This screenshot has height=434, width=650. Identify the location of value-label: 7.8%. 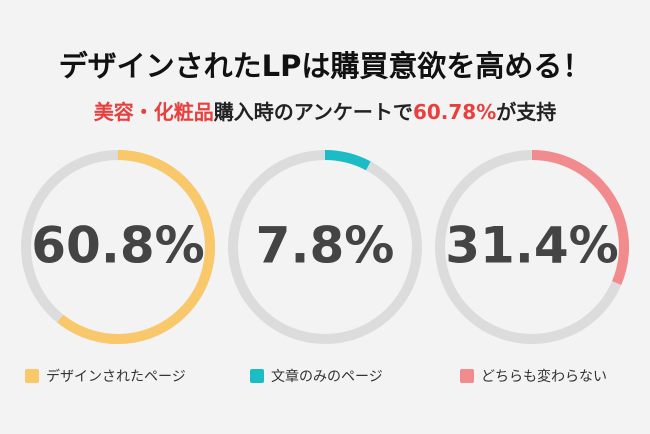
(325, 246).